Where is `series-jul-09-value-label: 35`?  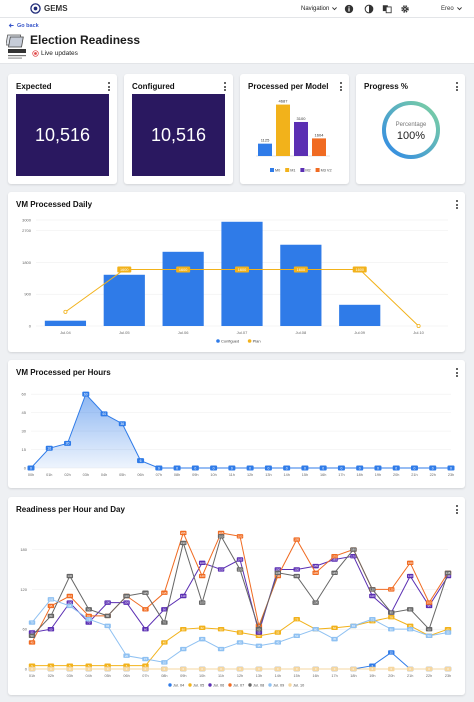 series-jul-09-value-label: 35 is located at coordinates (259, 646).